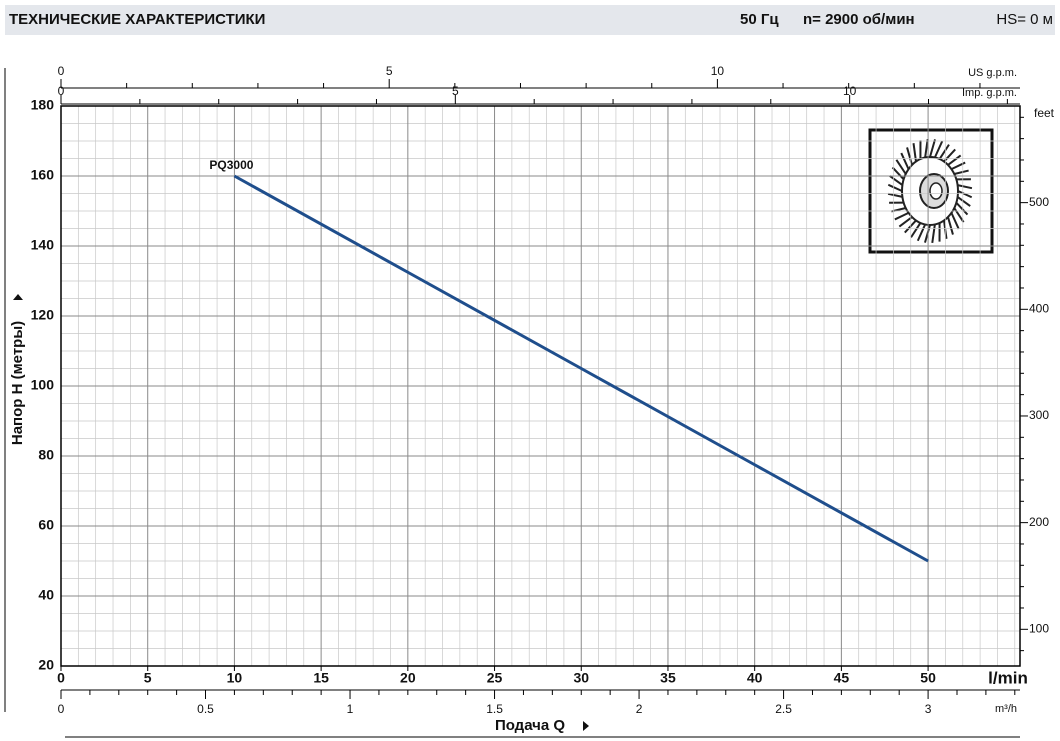 The image size is (1060, 741). Describe the element at coordinates (46, 455) in the screenshot. I see `y-tick-label: 80` at that location.